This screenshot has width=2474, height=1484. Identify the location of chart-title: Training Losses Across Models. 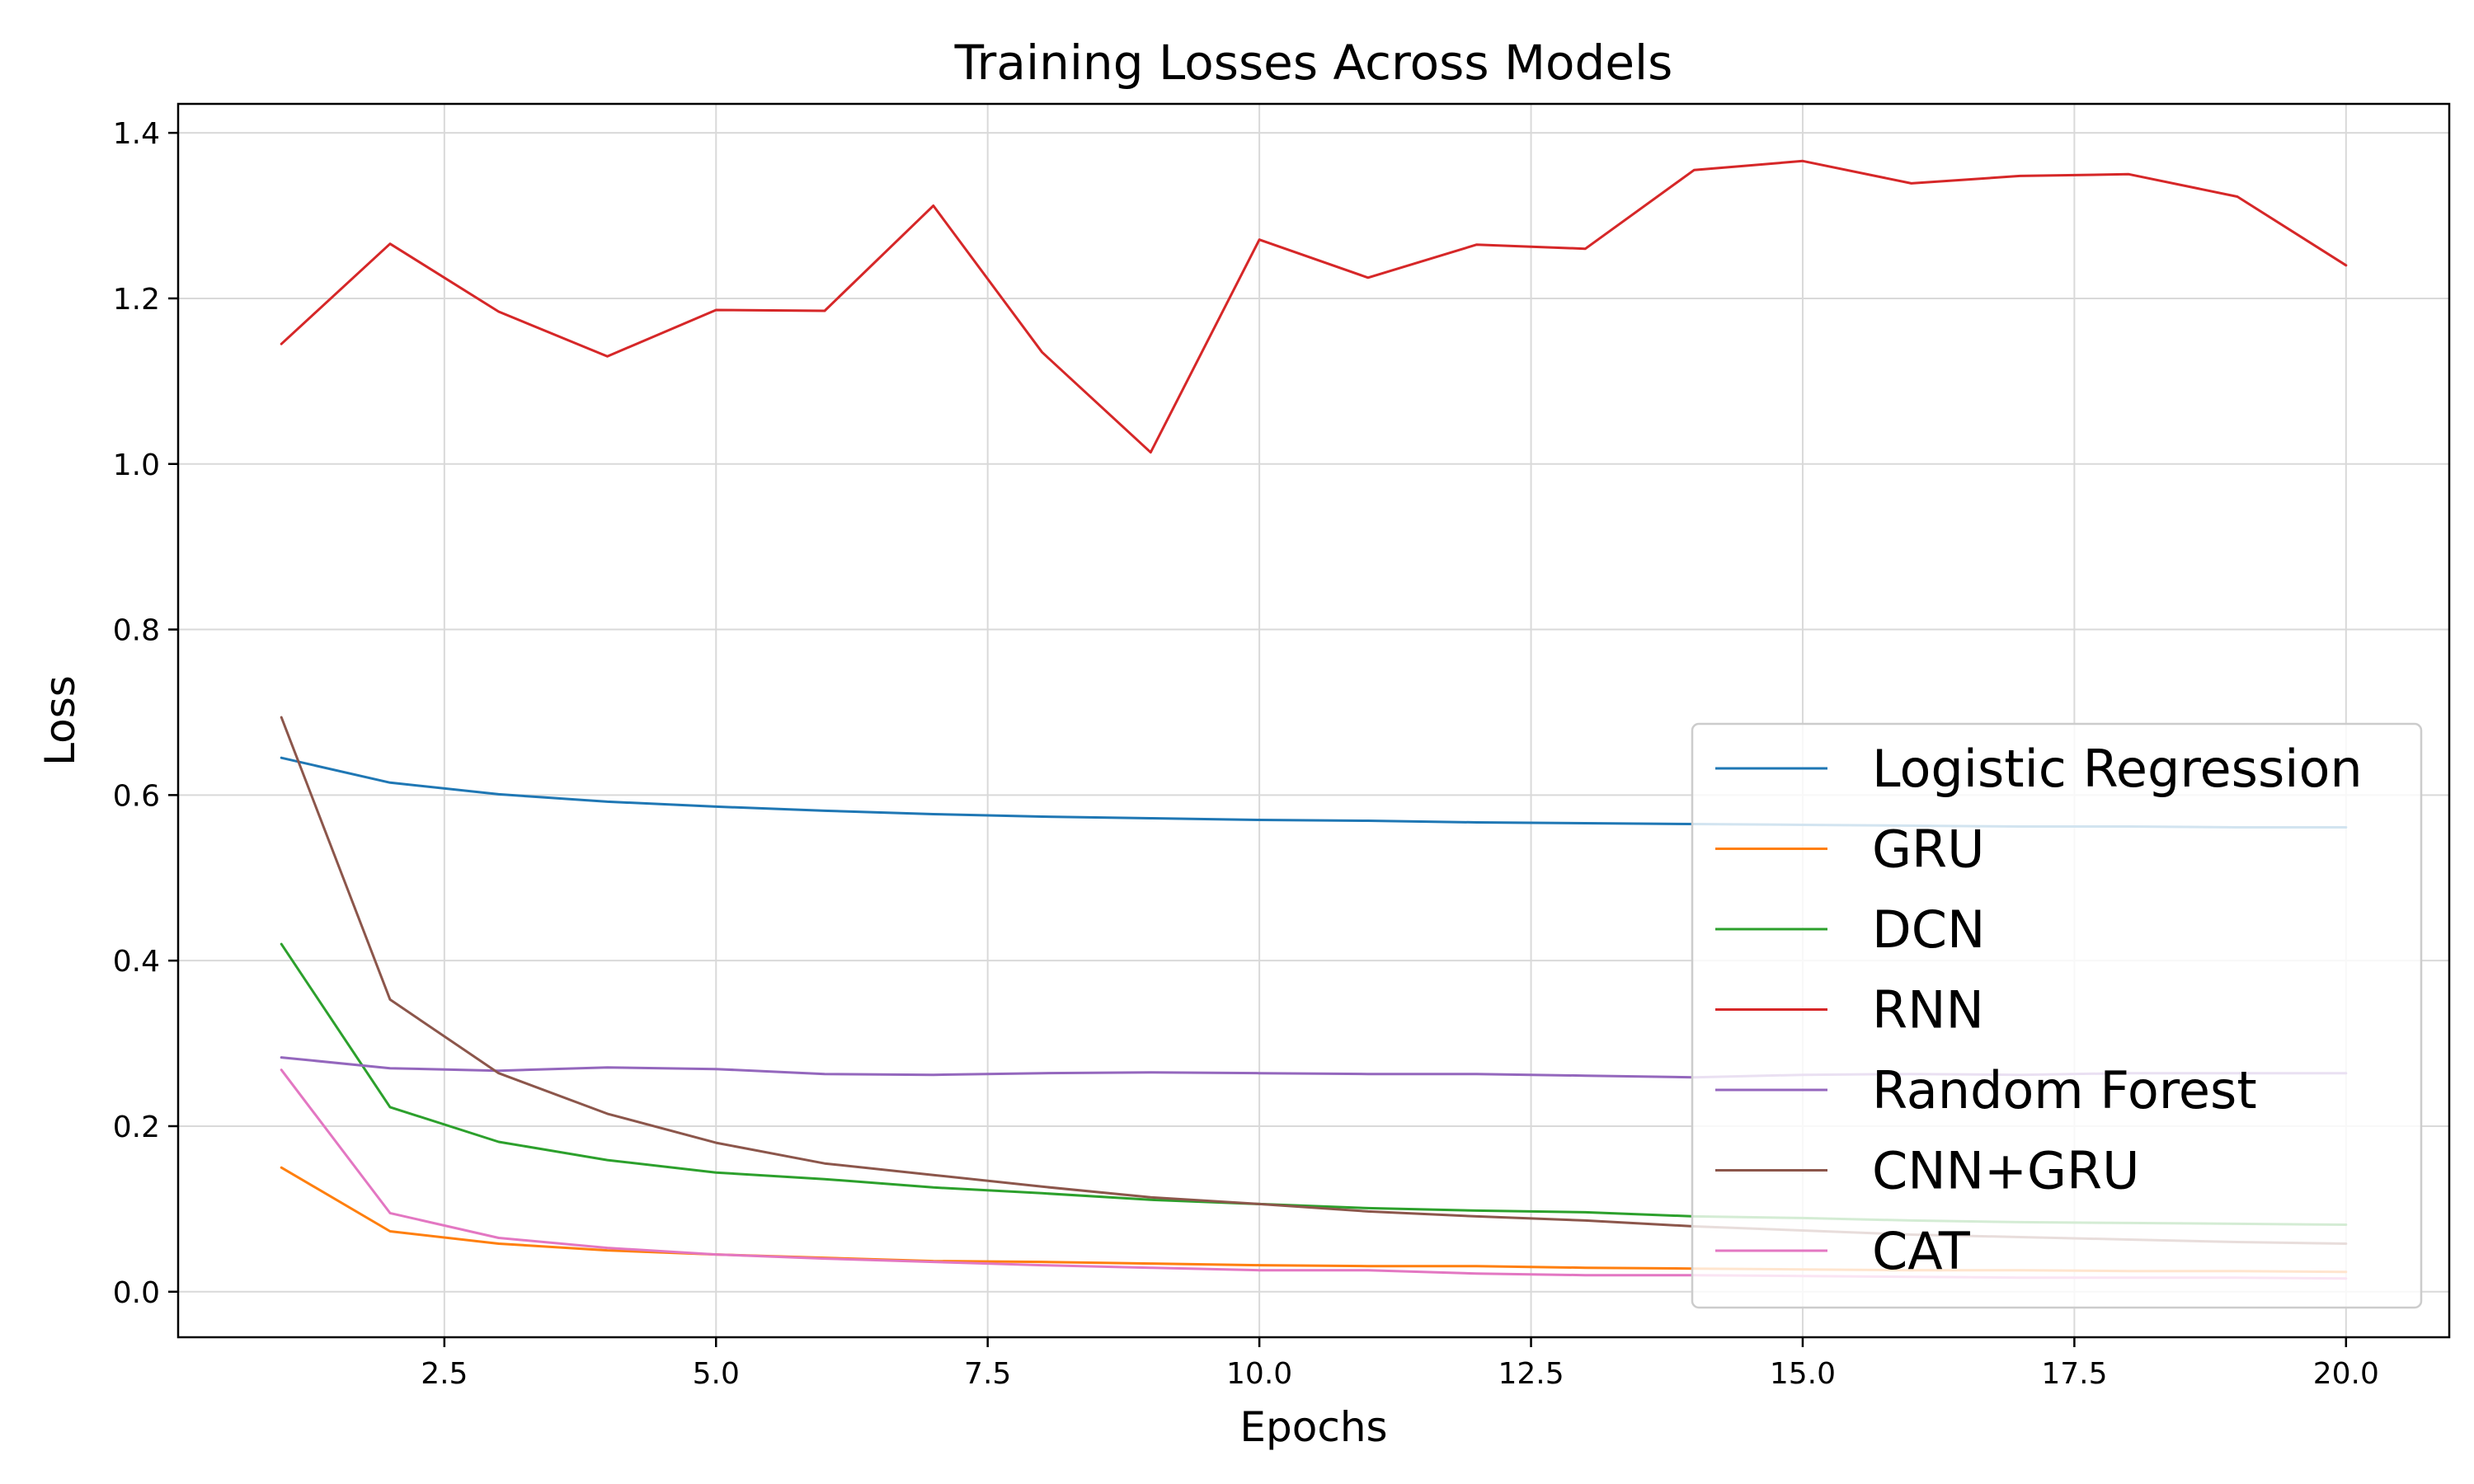
(1313, 63).